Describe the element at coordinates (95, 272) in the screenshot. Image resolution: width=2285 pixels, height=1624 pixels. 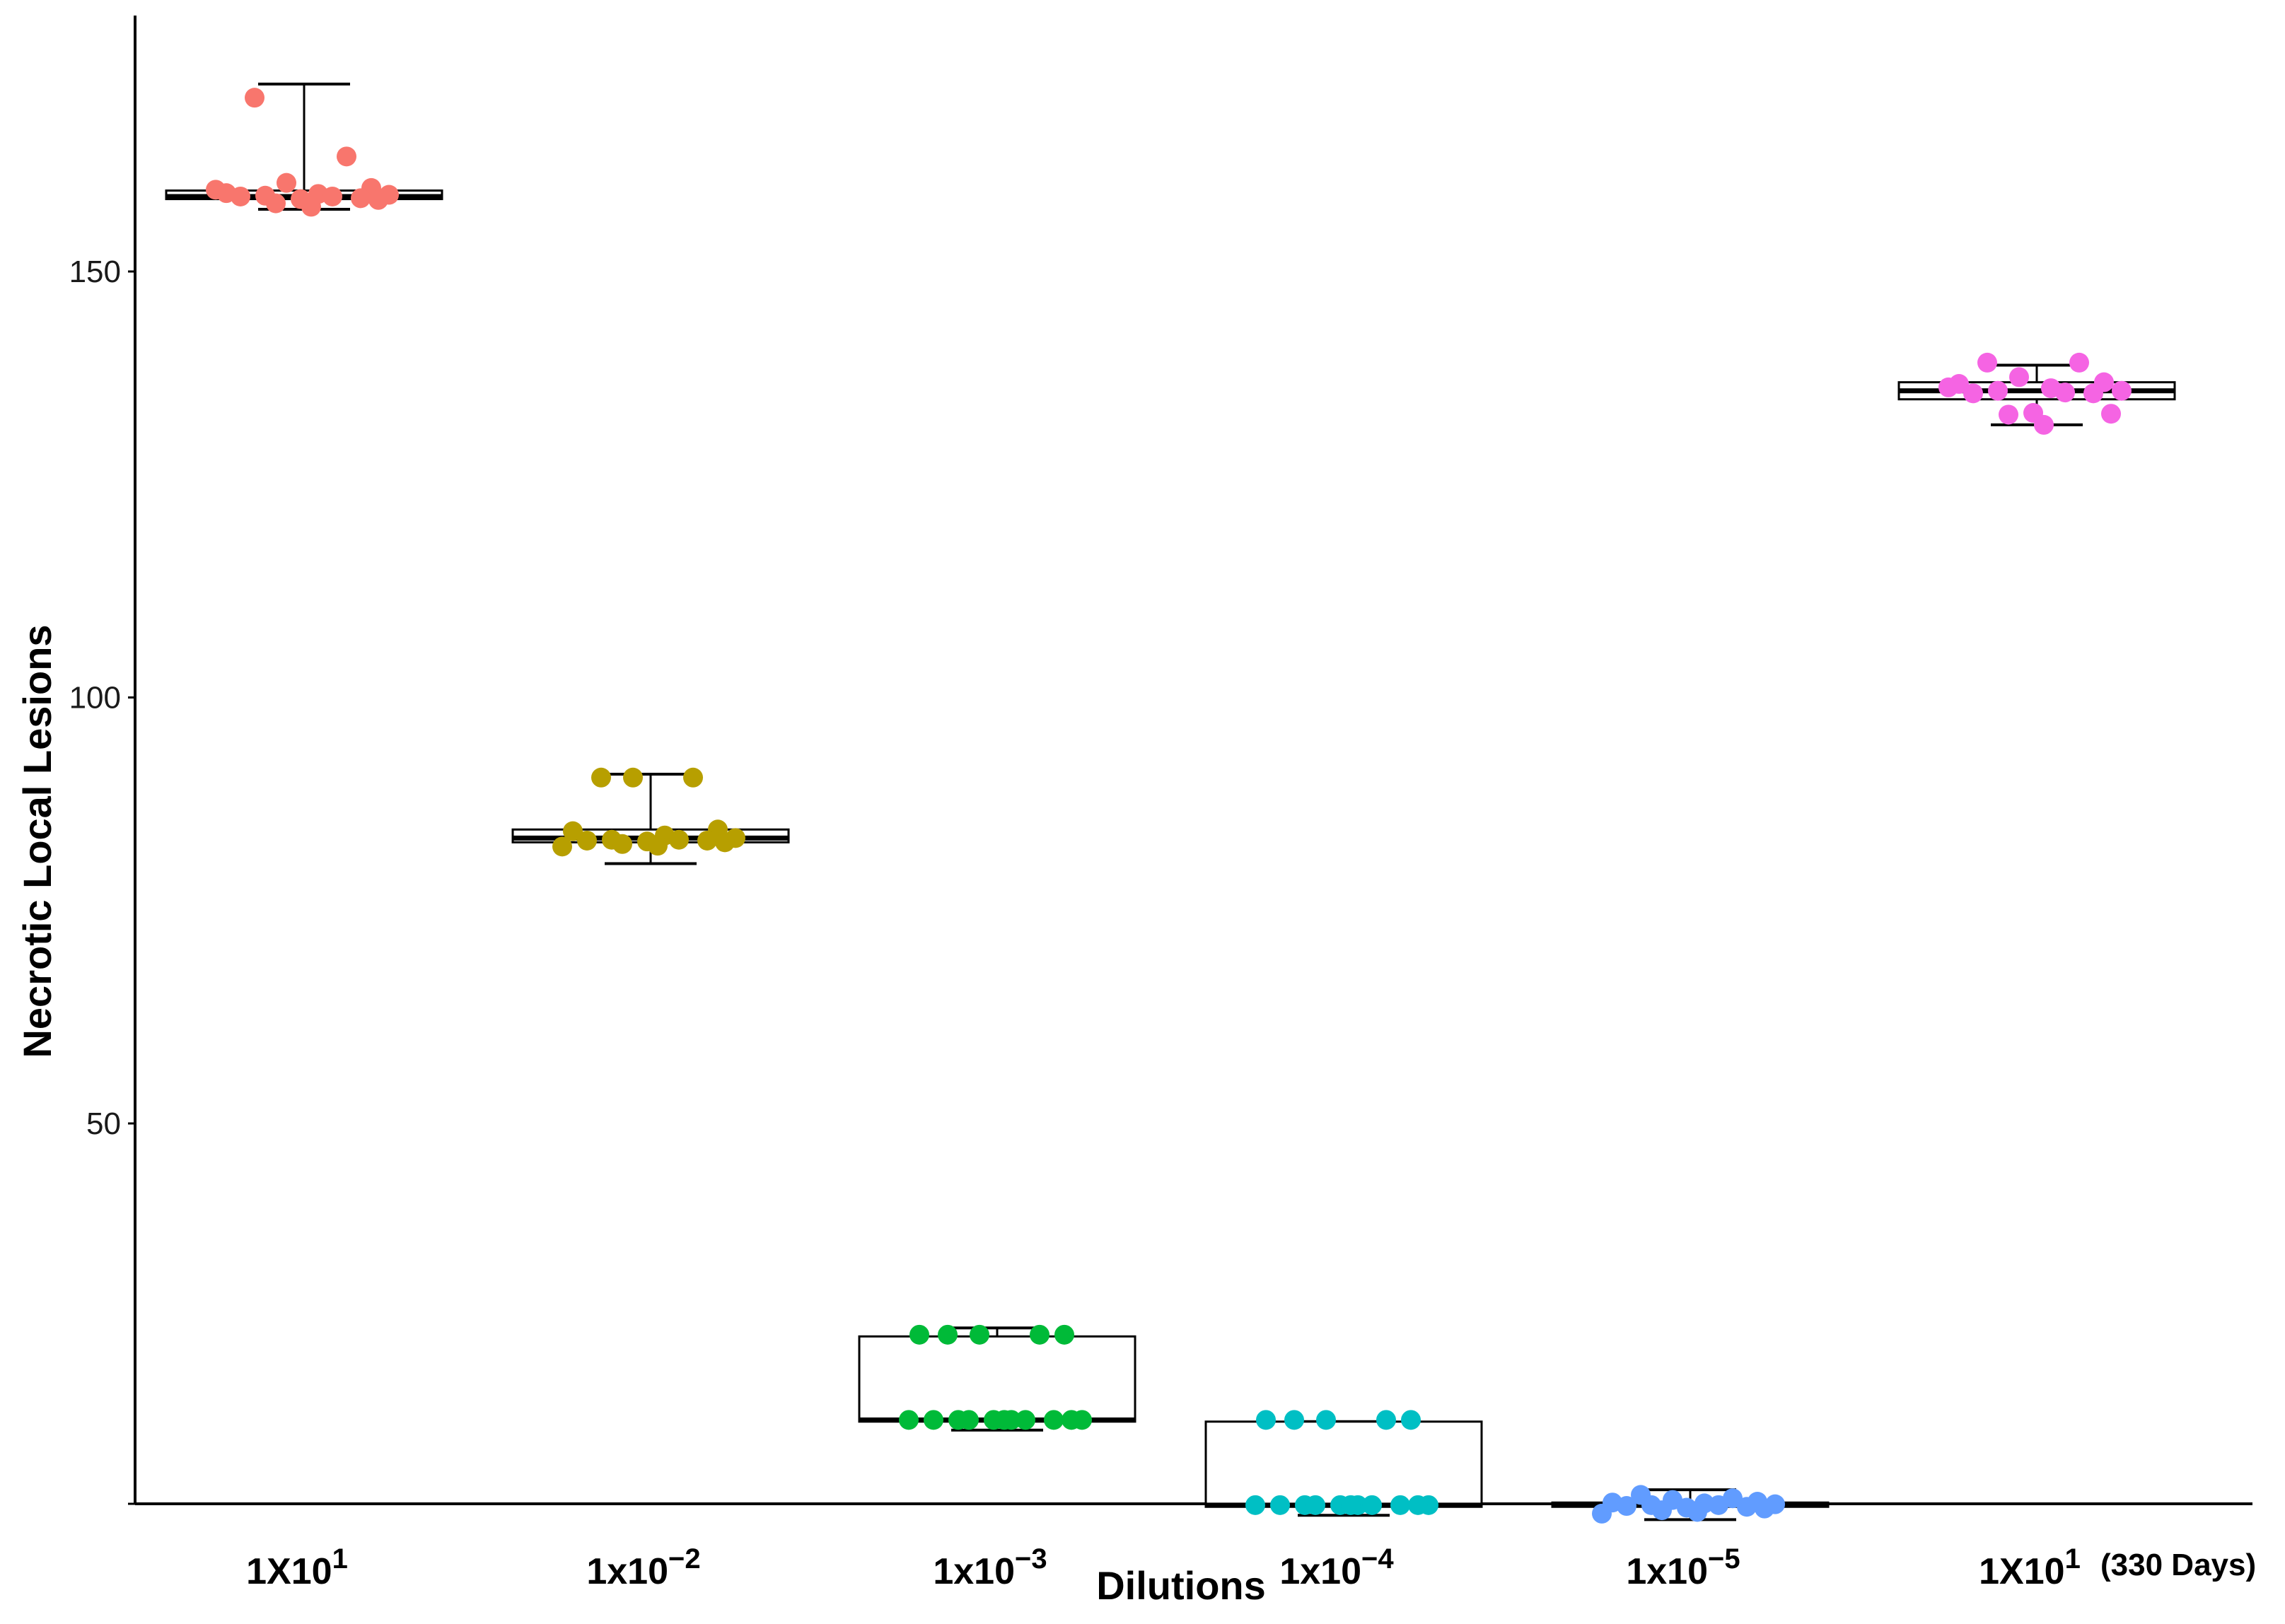
I see `y-tick-label: 150` at that location.